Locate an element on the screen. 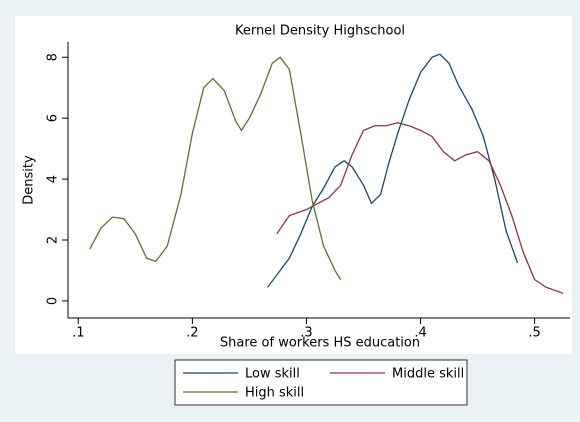 This screenshot has height=422, width=580. y-tick-label: 4 is located at coordinates (53, 179).